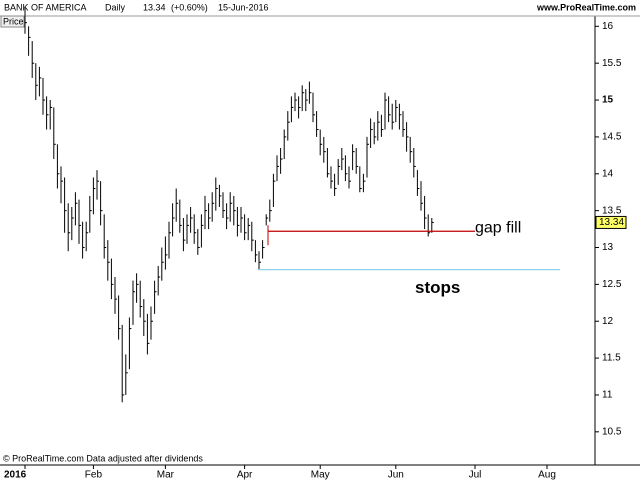 This screenshot has height=480, width=640. I want to click on x-tick-label: Apr, so click(245, 475).